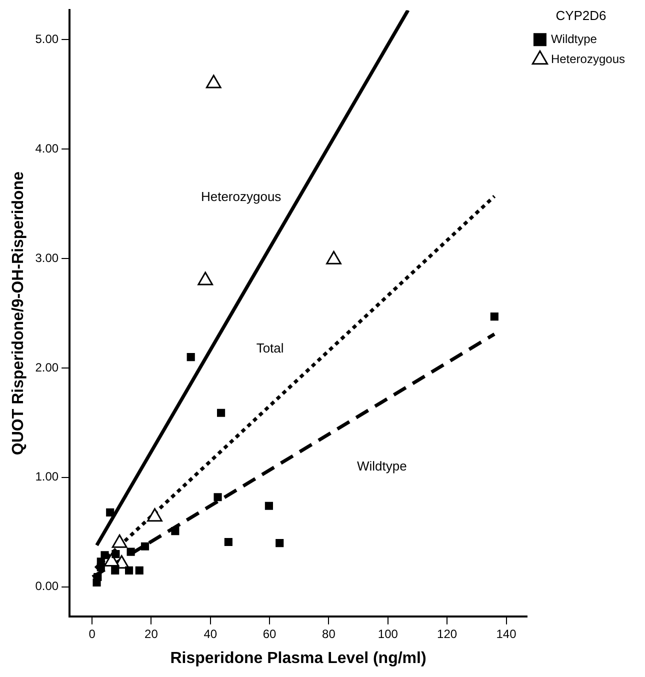  I want to click on text: Wildtype, so click(381, 466).